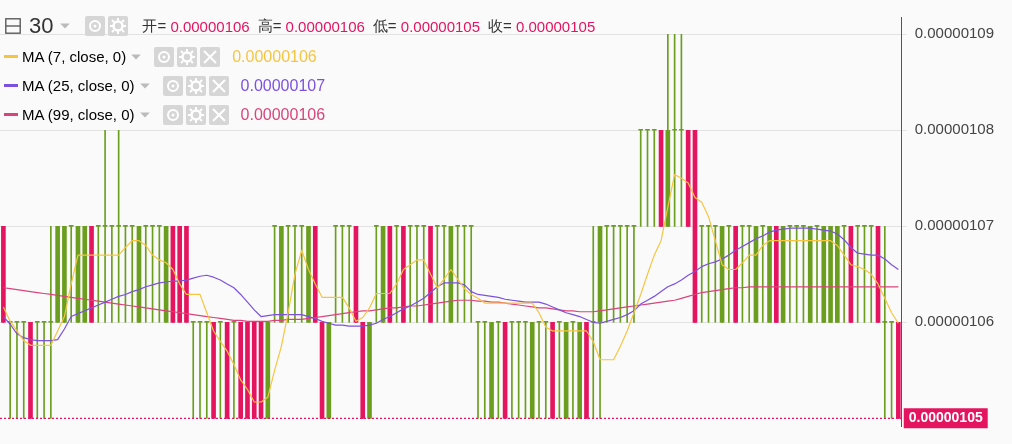  Describe the element at coordinates (196, 26) in the screenshot. I see `annotation: 开= 0.00000106` at that location.